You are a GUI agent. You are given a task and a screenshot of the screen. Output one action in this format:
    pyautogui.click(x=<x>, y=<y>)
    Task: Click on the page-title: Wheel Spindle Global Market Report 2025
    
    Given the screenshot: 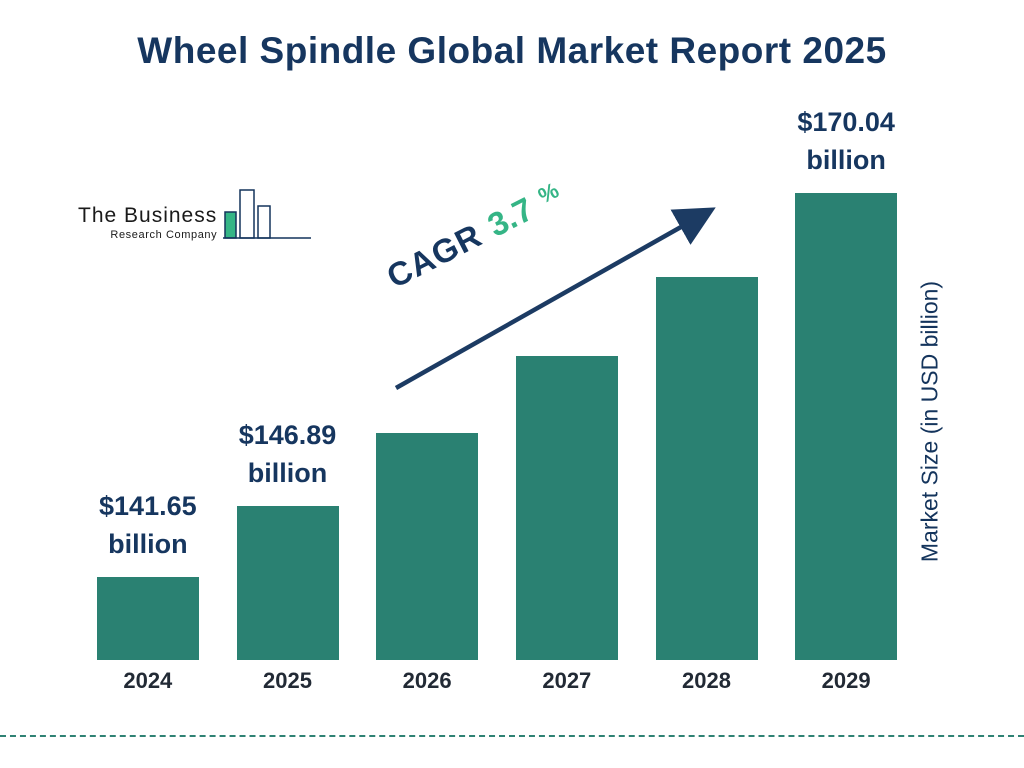 What is the action you would take?
    pyautogui.click(x=512, y=50)
    